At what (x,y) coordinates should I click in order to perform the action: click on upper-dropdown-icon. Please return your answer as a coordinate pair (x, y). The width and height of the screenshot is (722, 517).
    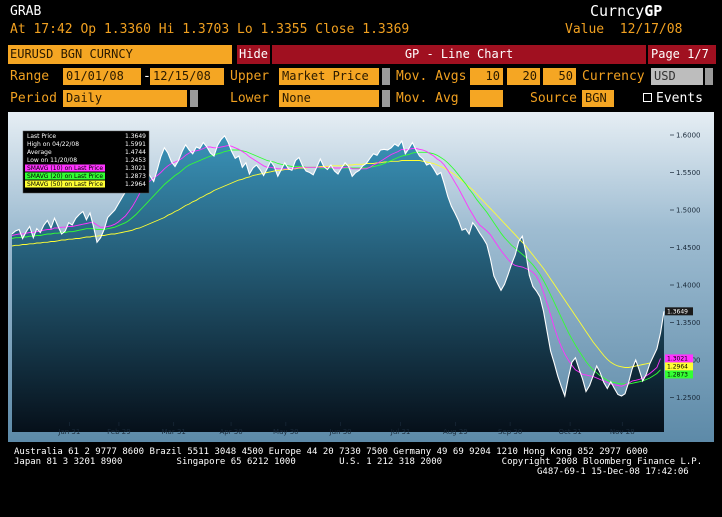
    Looking at the image, I should click on (386, 76).